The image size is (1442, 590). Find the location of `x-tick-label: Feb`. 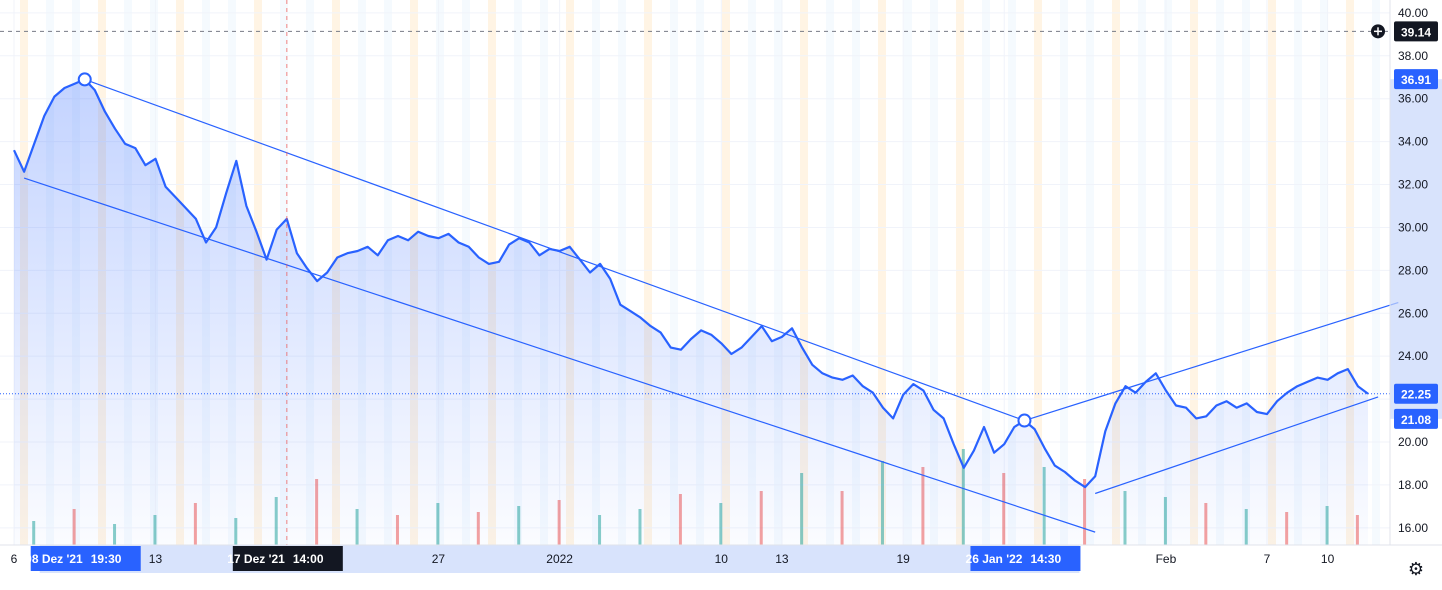

x-tick-label: Feb is located at coordinates (1166, 559).